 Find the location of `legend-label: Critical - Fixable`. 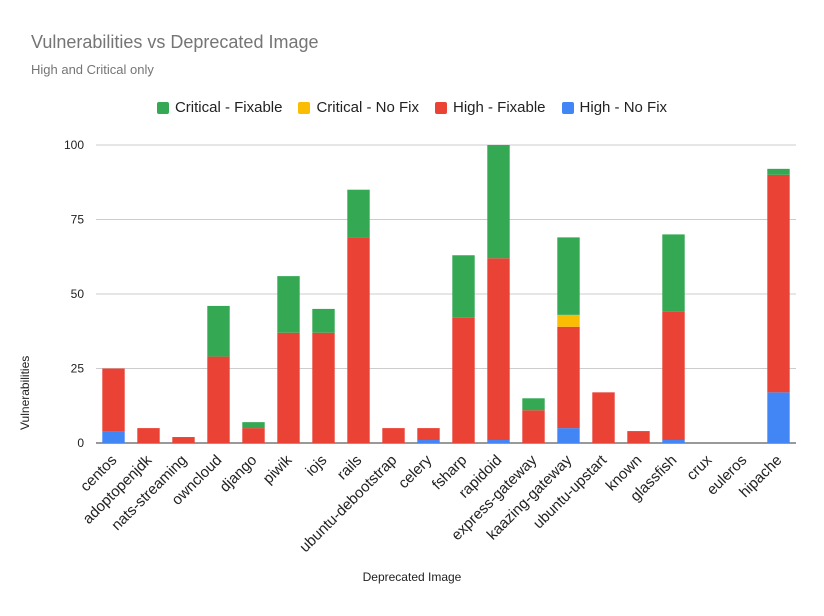

legend-label: Critical - Fixable is located at coordinates (228, 107).